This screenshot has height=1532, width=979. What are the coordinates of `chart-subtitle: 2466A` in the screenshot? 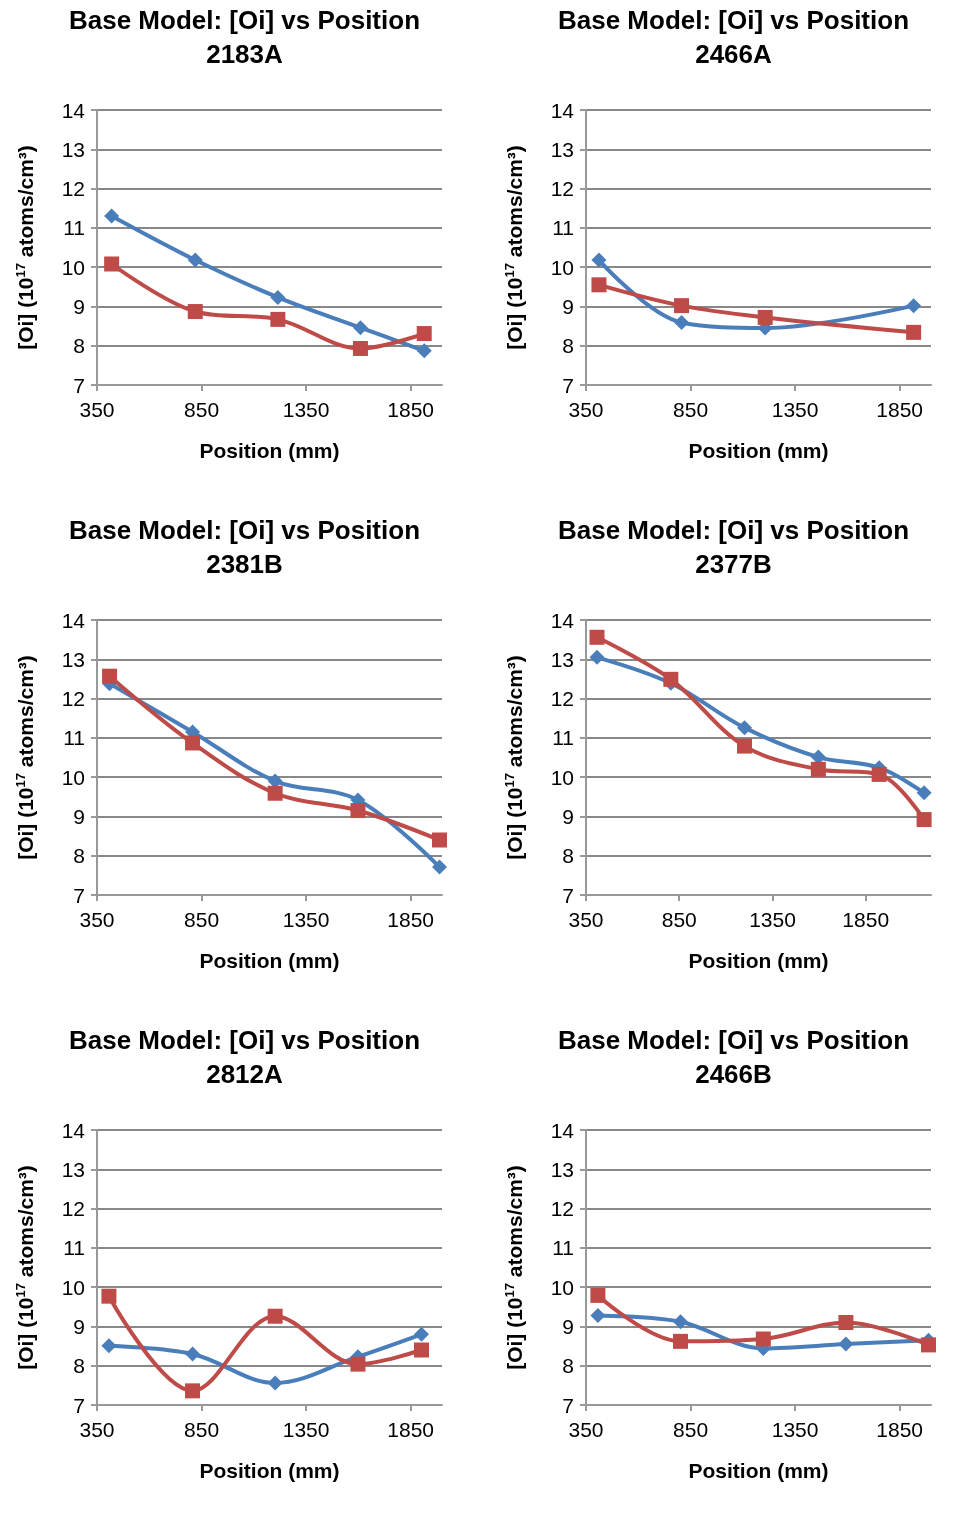 It's located at (734, 54).